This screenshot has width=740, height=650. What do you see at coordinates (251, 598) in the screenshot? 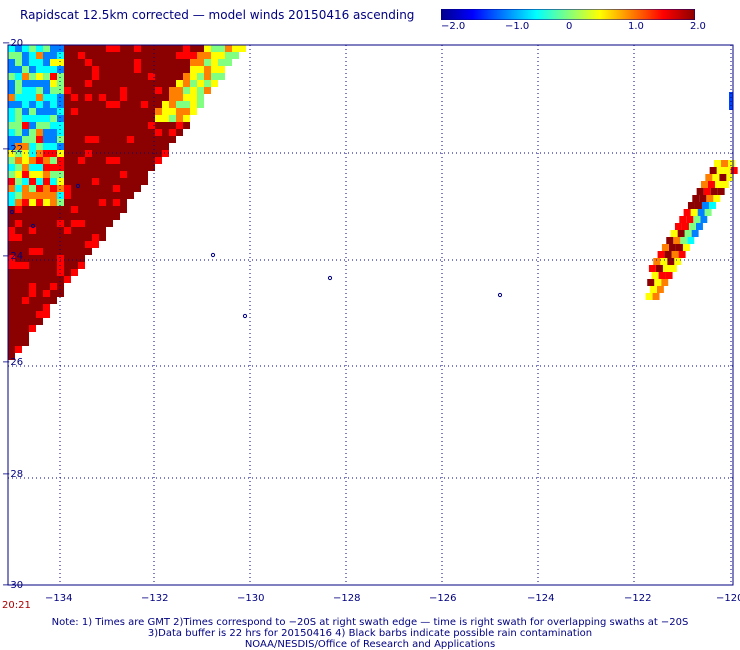
I see `lon-label: −130` at bounding box center [251, 598].